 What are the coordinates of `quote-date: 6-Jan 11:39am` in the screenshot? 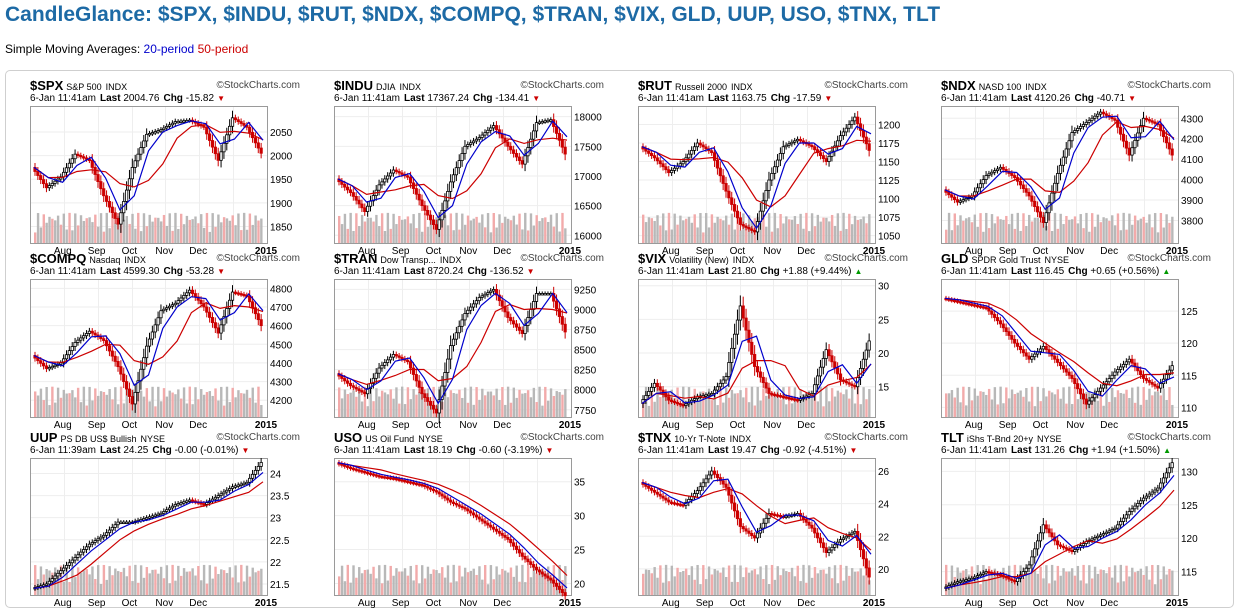 It's located at (63, 450).